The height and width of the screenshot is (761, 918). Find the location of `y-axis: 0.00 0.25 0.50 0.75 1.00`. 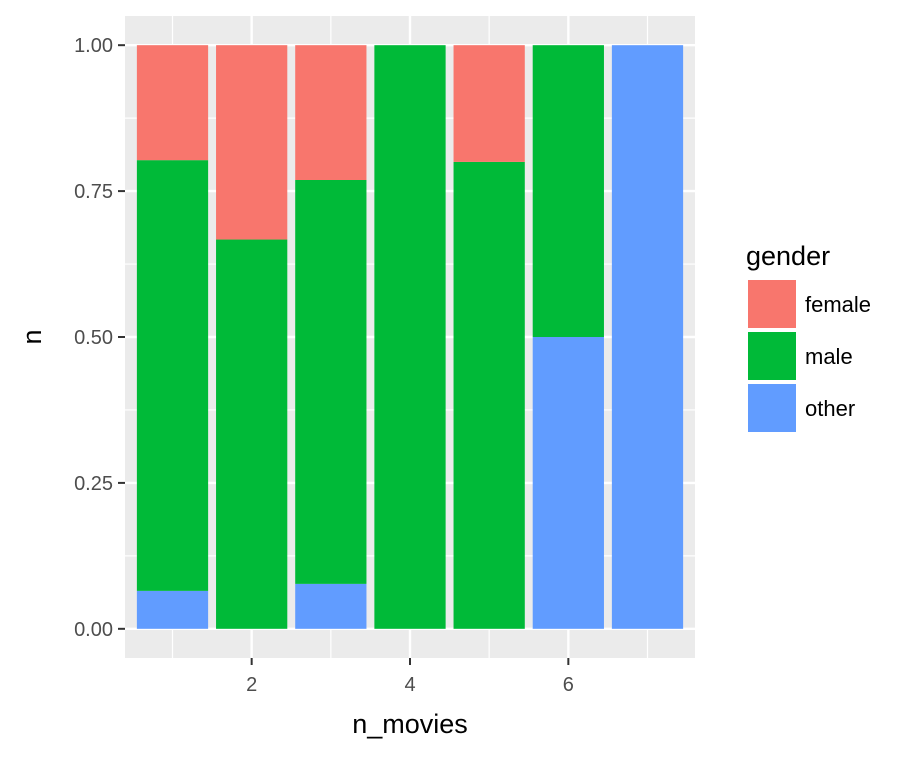

y-axis: 0.00 0.25 0.50 0.75 1.00 is located at coordinates (99, 338).